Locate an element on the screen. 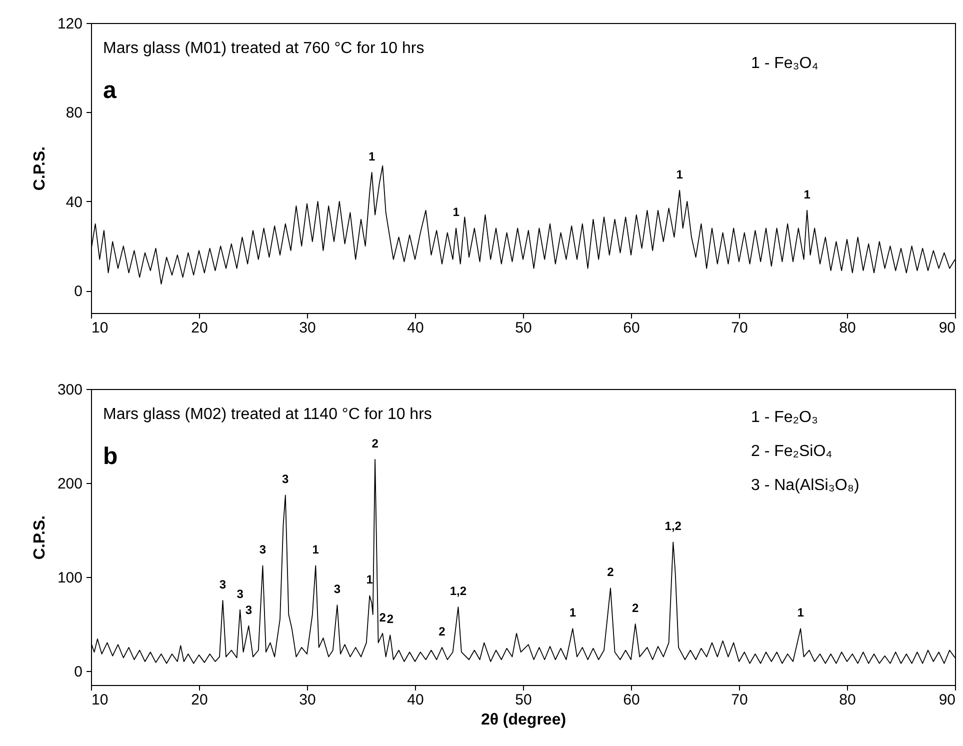 Image resolution: width=963 pixels, height=746 pixels. annotation: 3 - Na(AlSi₃O₈) is located at coordinates (805, 485).